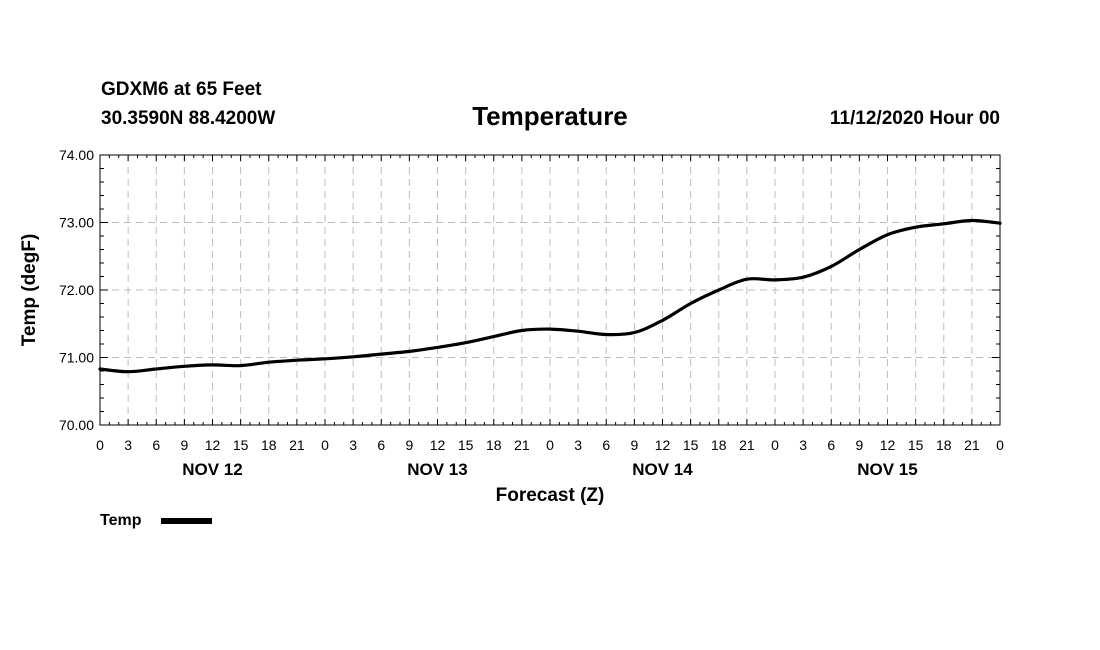 The image size is (1100, 650). Describe the element at coordinates (550, 116) in the screenshot. I see `chart-title: Temperature` at that location.